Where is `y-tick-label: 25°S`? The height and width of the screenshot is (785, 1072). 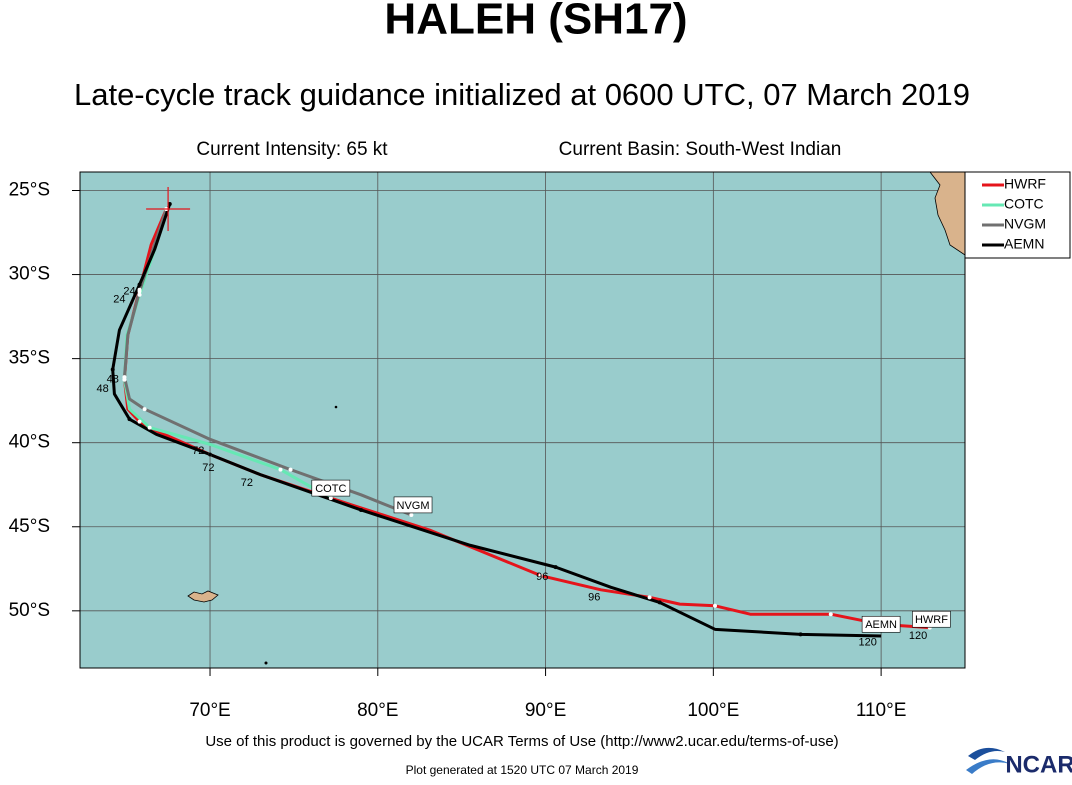 y-tick-label: 25°S is located at coordinates (29, 190).